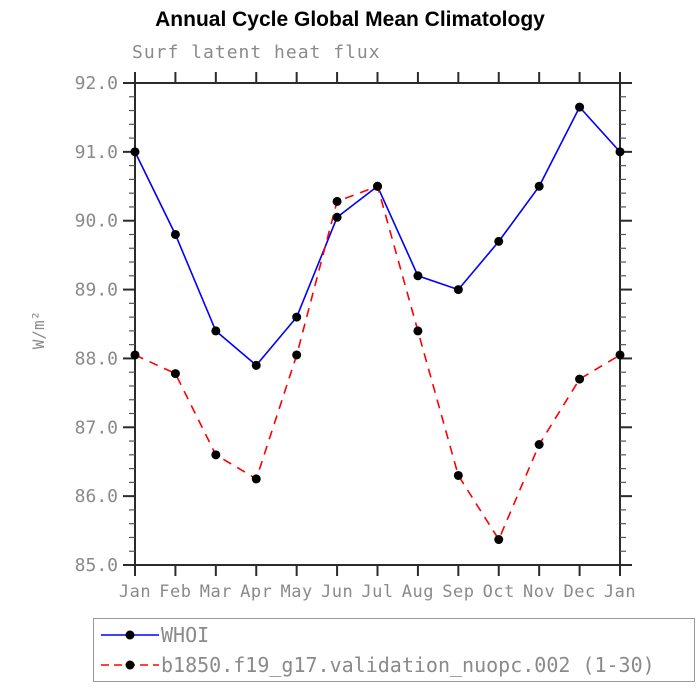 The image size is (700, 700). Describe the element at coordinates (96, 290) in the screenshot. I see `y-axis-tick-label: 89.0` at that location.